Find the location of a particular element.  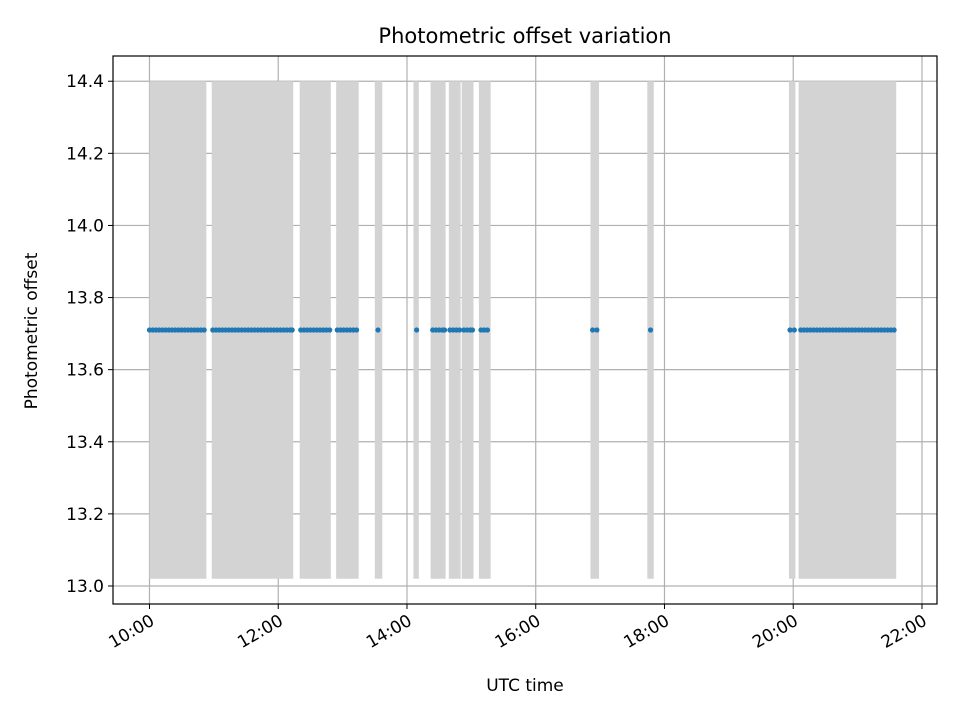

y-tick-label: 13.4 is located at coordinates (85, 443).